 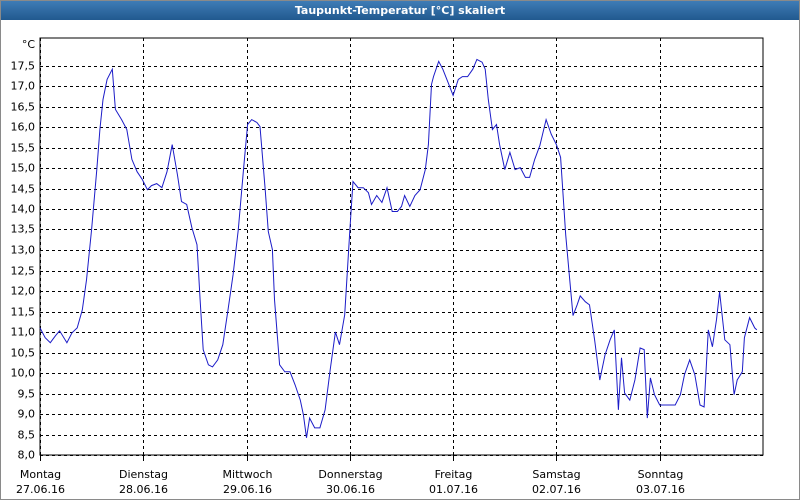 What do you see at coordinates (660, 489) in the screenshot?
I see `x-tick-label: 03.07.16` at bounding box center [660, 489].